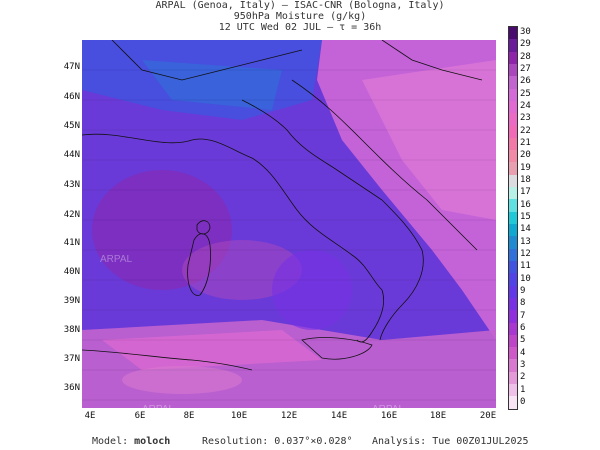 This screenshot has width=600, height=450. I want to click on lat-label: 40N, so click(71, 272).